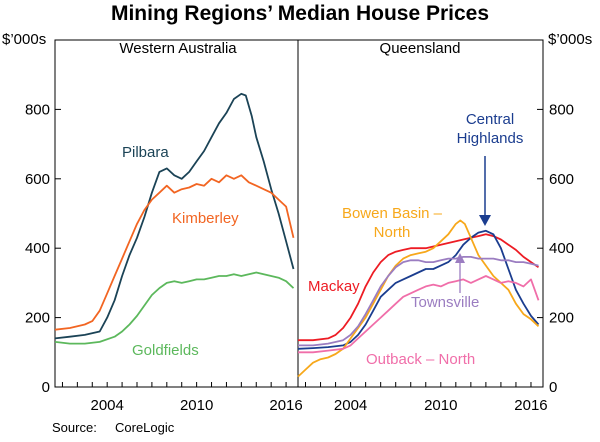 Image resolution: width=600 pixels, height=442 pixels. What do you see at coordinates (37, 318) in the screenshot?
I see `y-tick-label-left: 200` at bounding box center [37, 318].